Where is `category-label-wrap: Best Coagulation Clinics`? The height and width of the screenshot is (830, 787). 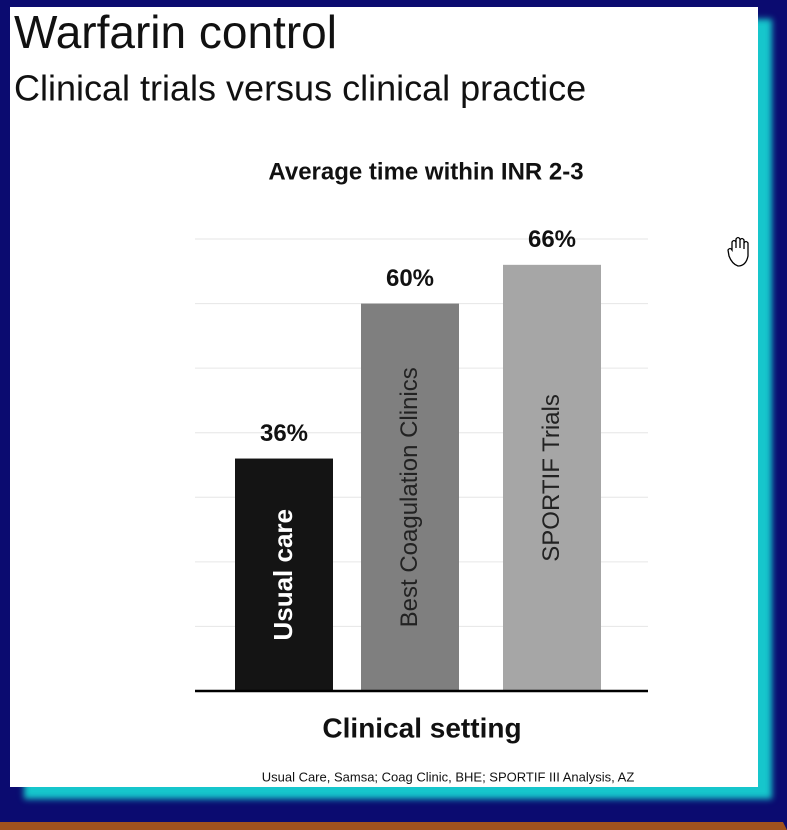 category-label-wrap: Best Coagulation Clinics is located at coordinates (410, 497).